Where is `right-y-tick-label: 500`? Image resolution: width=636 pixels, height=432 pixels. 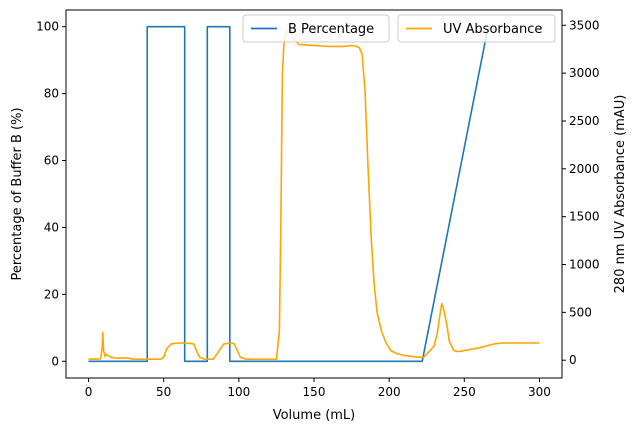 right-y-tick-label: 500 is located at coordinates (580, 312).